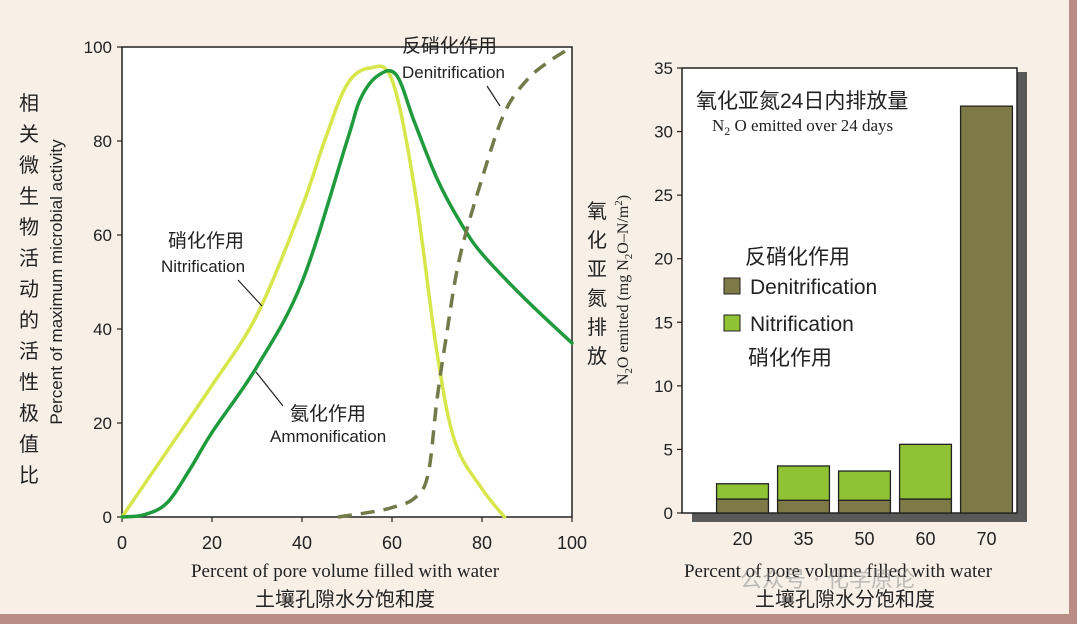 This screenshot has width=1077, height=624. What do you see at coordinates (206, 241) in the screenshot?
I see `nitrification-label-cn: 硝化作用` at bounding box center [206, 241].